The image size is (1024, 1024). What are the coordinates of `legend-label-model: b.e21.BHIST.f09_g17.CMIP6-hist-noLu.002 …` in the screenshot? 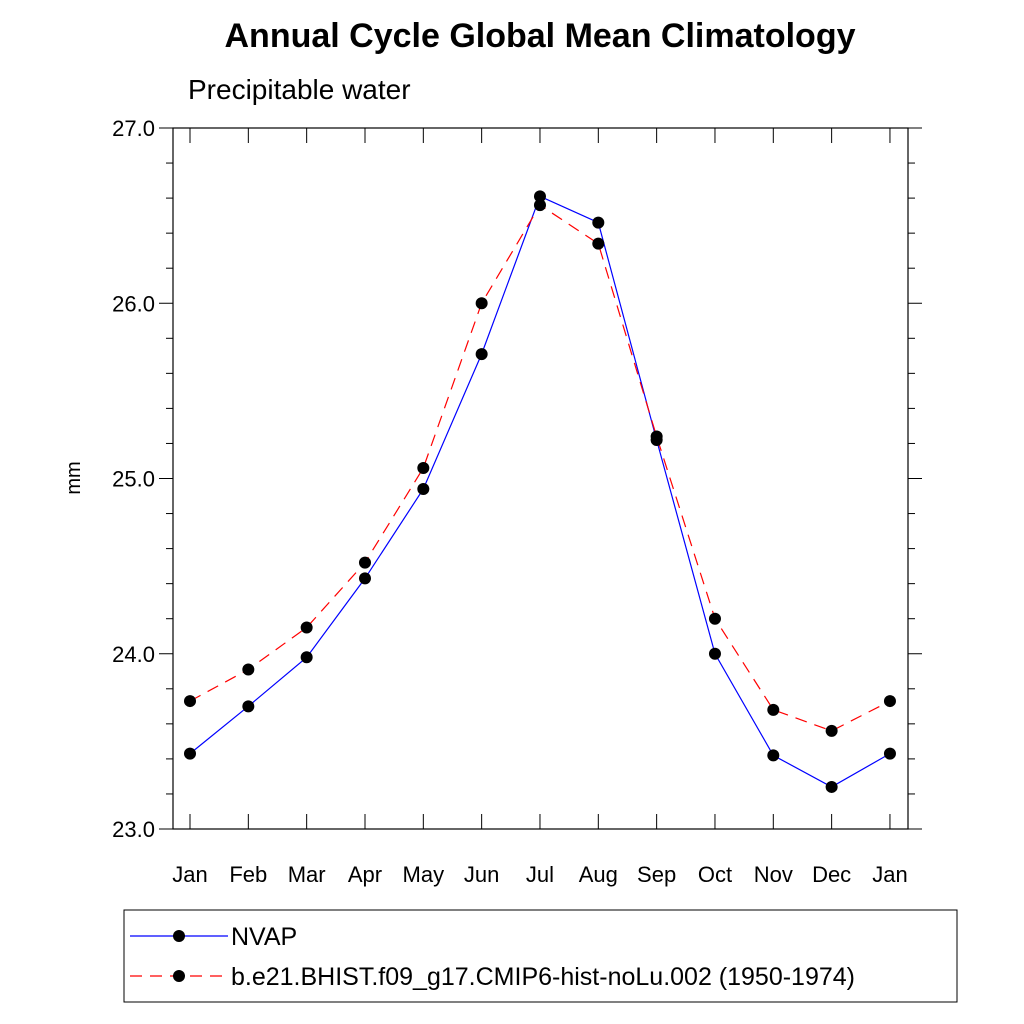 It's located at (543, 977).